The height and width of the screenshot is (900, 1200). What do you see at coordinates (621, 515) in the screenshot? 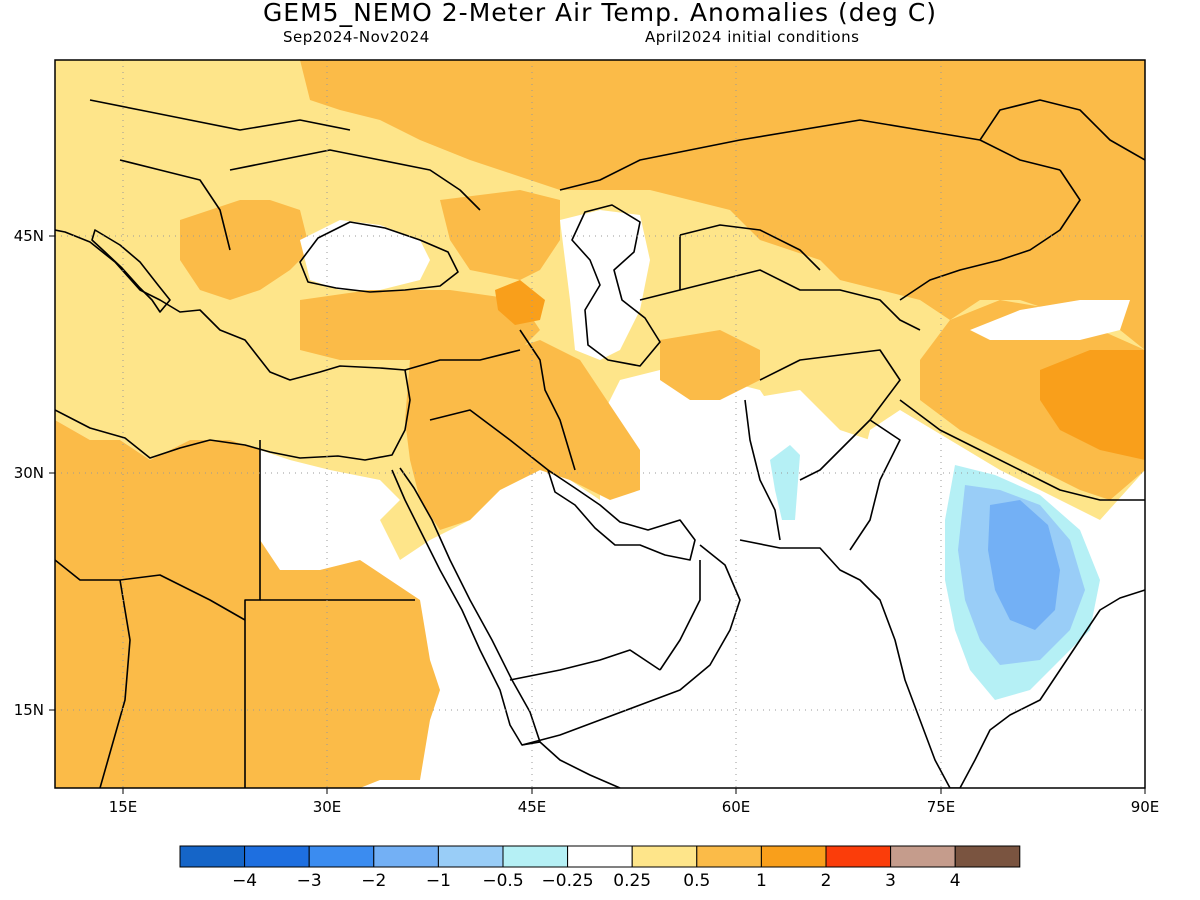
I see `persian-gulf-coast` at bounding box center [621, 515].